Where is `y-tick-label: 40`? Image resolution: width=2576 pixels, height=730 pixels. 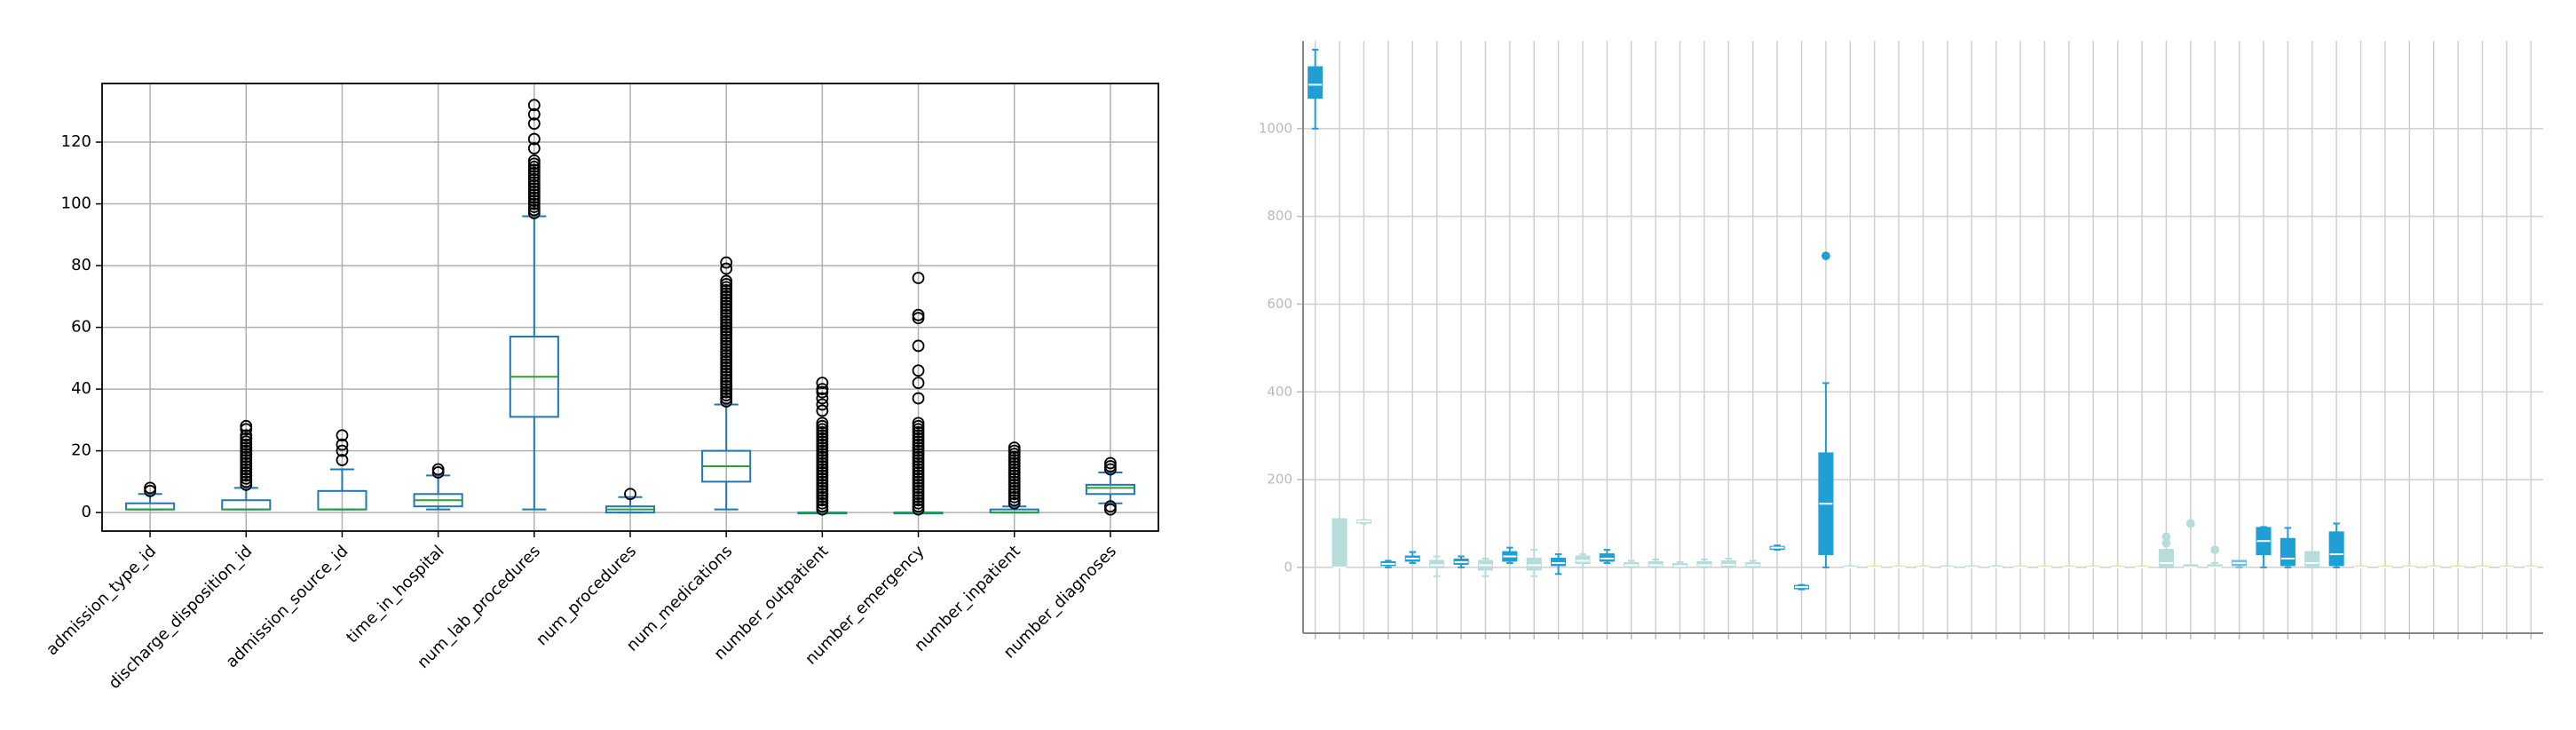 y-tick-label: 40 is located at coordinates (81, 388).